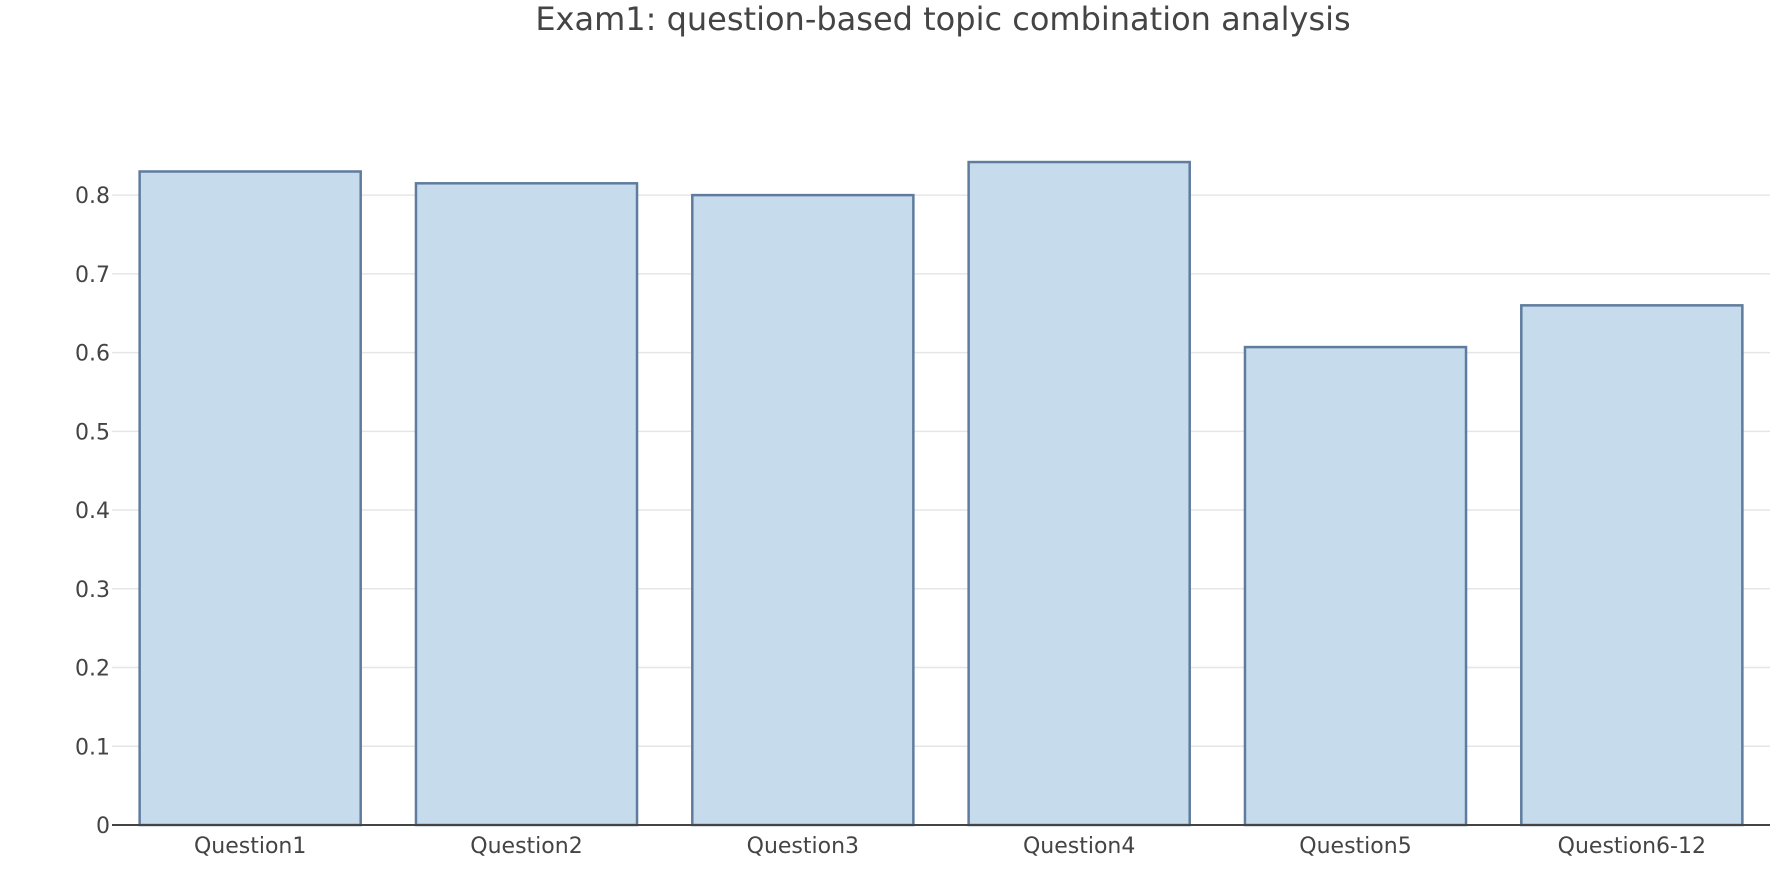 The height and width of the screenshot is (884, 1784). Describe the element at coordinates (92, 354) in the screenshot. I see `y-tick-label: 0.6` at that location.